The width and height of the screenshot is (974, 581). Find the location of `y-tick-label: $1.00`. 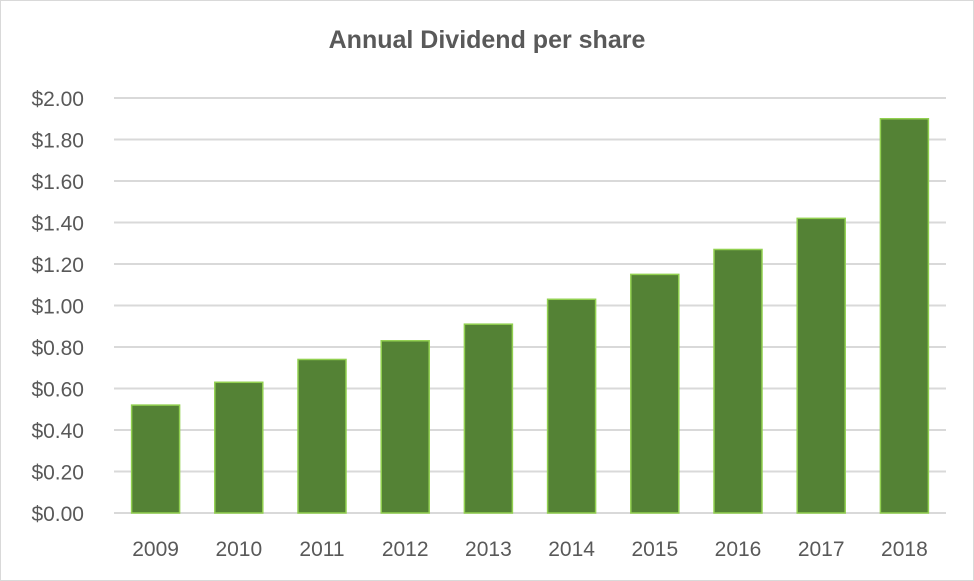

y-tick-label: $1.00 is located at coordinates (57, 307).